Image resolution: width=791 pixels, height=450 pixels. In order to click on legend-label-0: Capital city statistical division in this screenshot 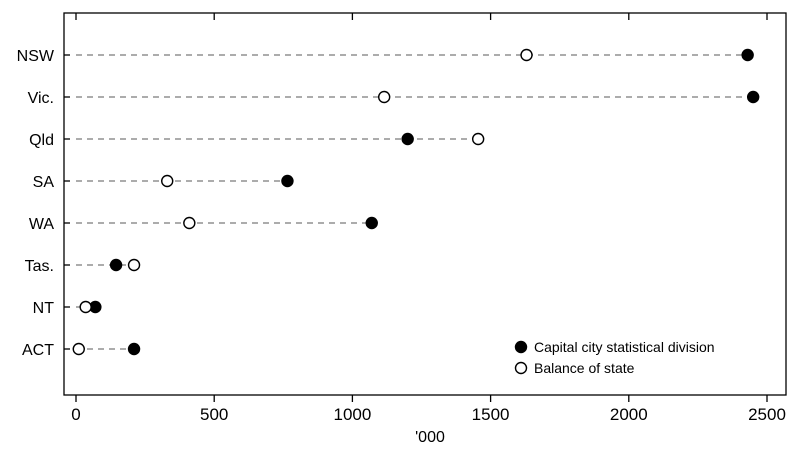, I will do `click(624, 347)`.